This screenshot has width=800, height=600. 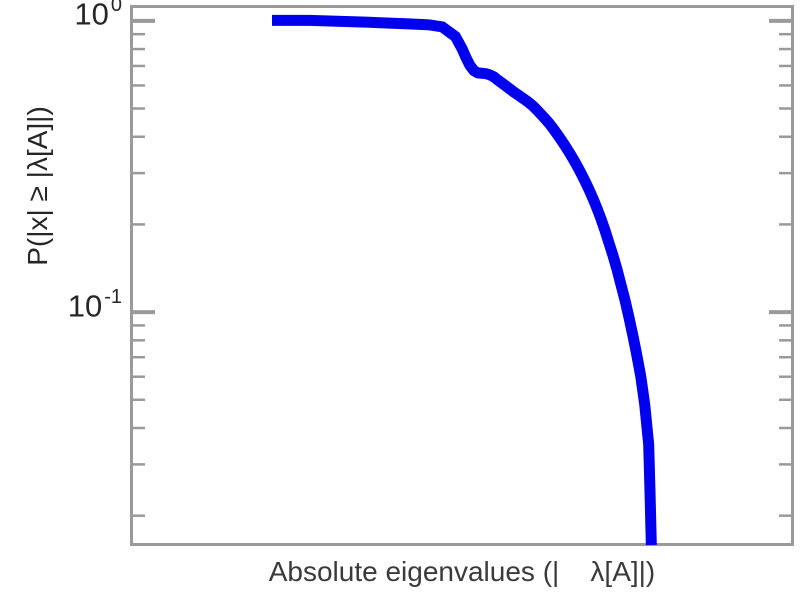 I want to click on ytick-exponent: 0, so click(x=116, y=8).